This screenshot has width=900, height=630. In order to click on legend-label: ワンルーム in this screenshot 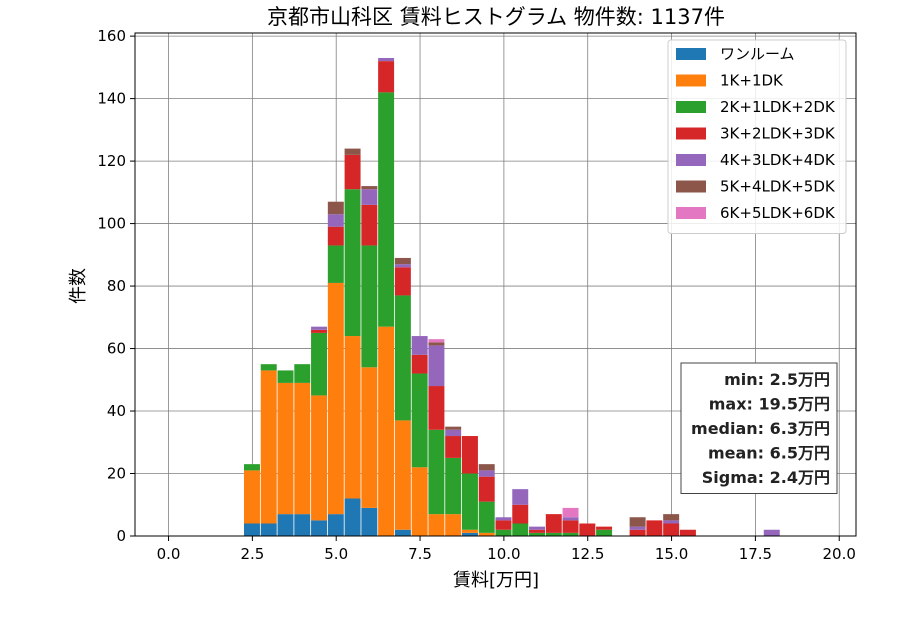, I will do `click(757, 54)`.